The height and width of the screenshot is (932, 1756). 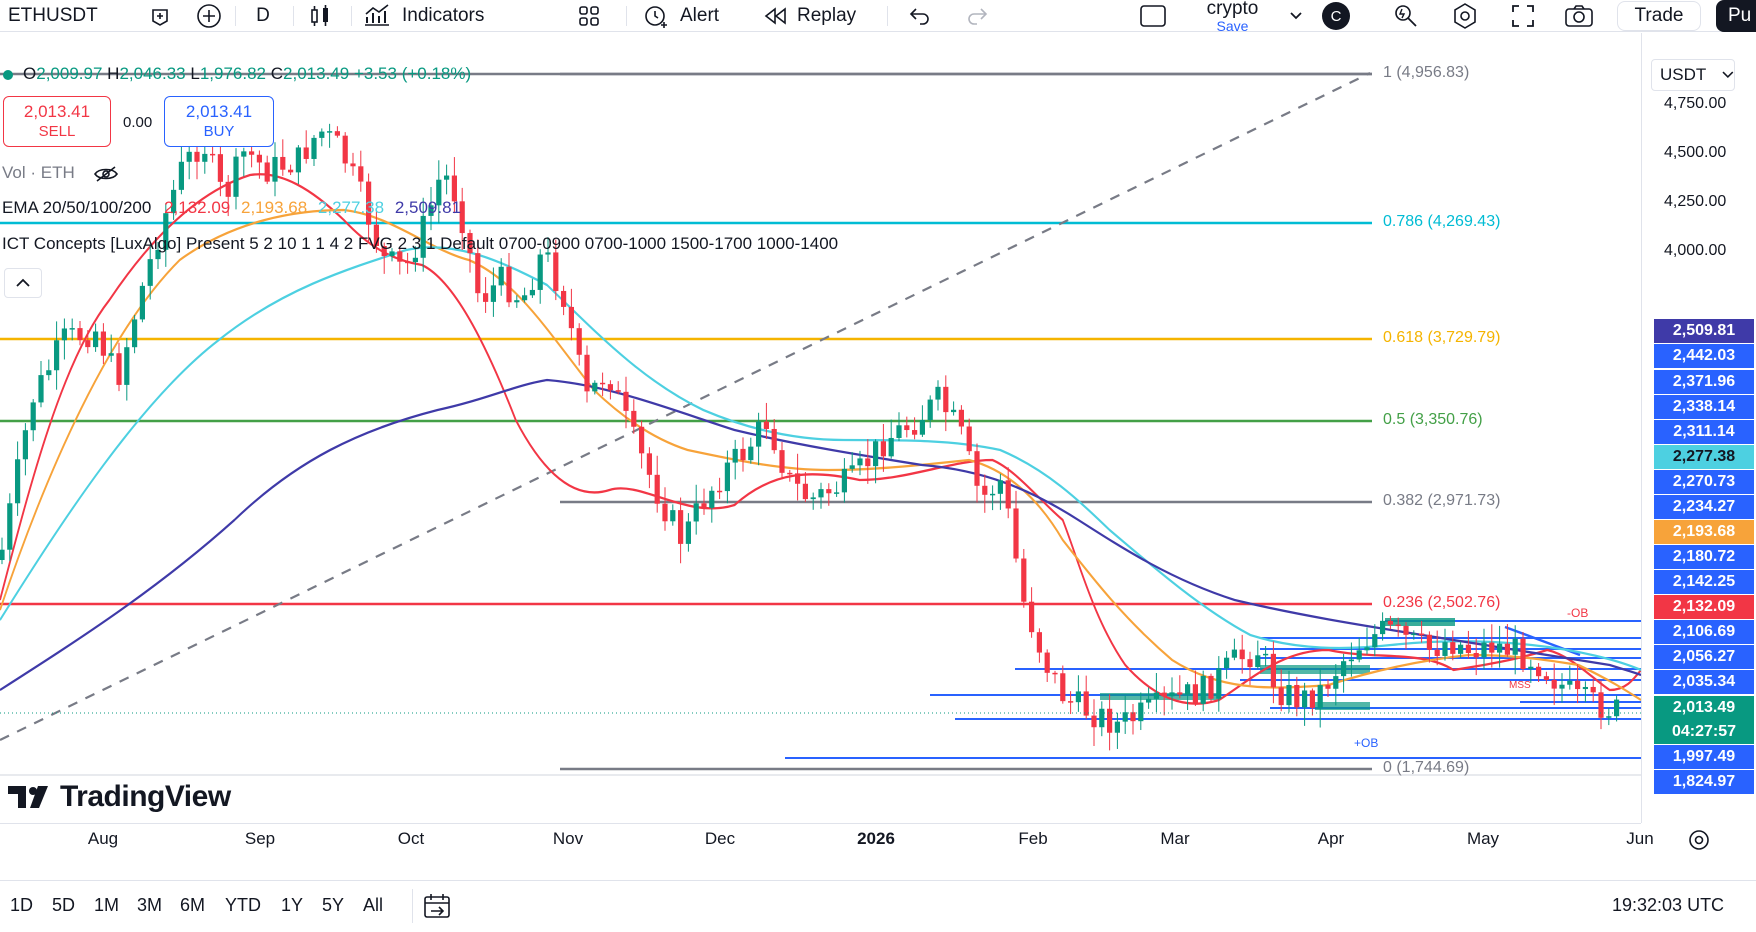 What do you see at coordinates (1406, 16) in the screenshot?
I see `quick-search-icon` at bounding box center [1406, 16].